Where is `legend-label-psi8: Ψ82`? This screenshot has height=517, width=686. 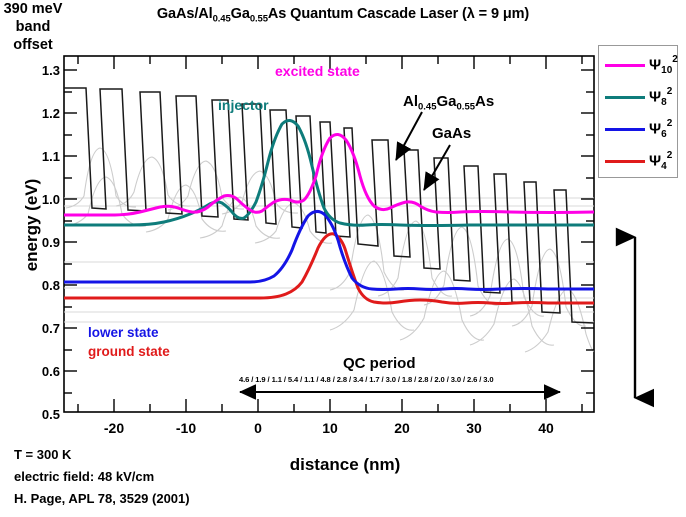
legend-label-psi8: Ψ82 is located at coordinates (661, 97).